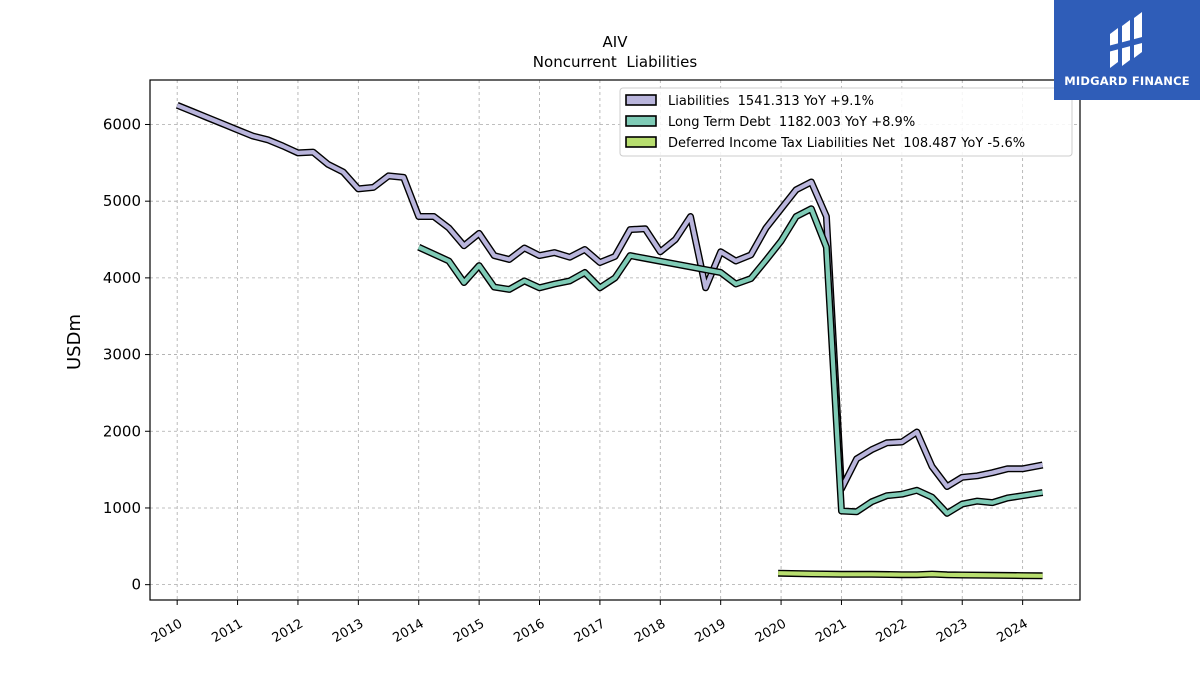  What do you see at coordinates (1012, 631) in the screenshot?
I see `x-tick-label: 2024` at bounding box center [1012, 631].